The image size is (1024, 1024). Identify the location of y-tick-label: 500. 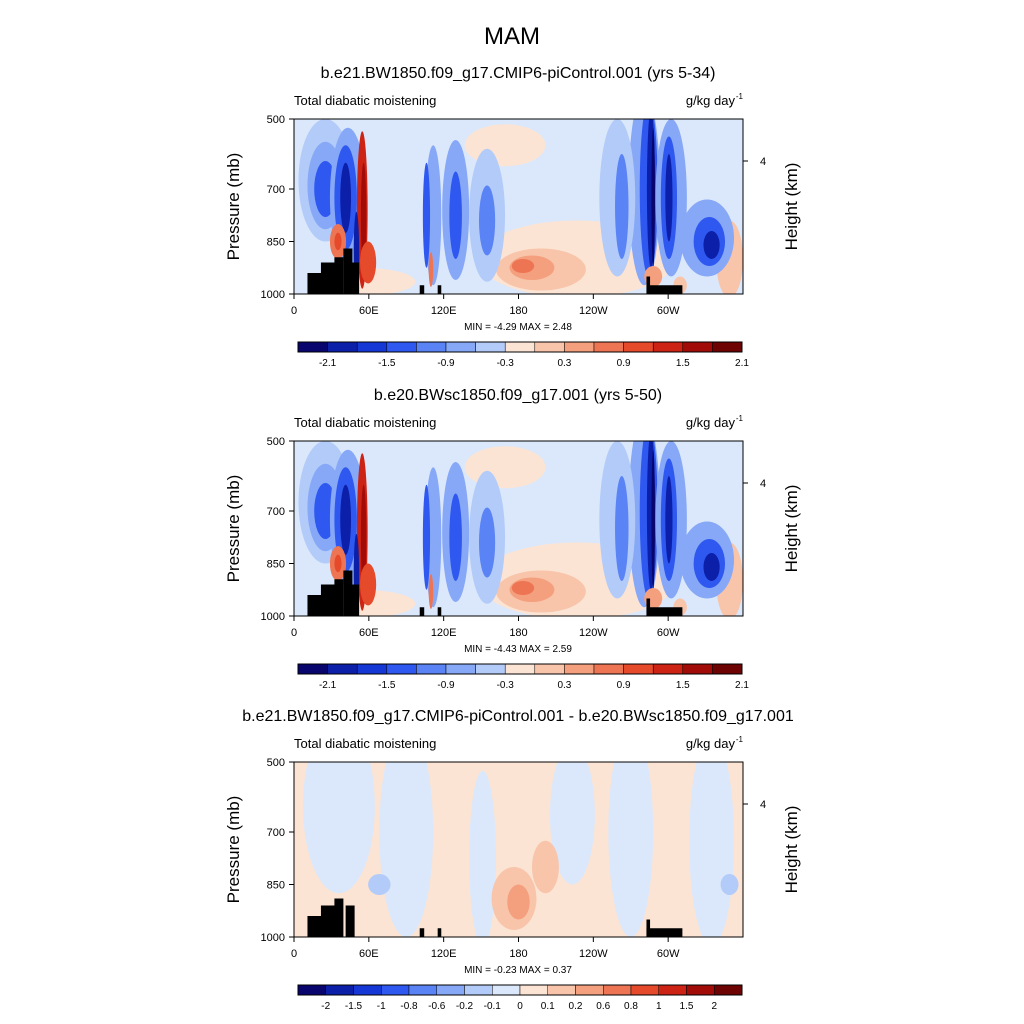
(276, 120).